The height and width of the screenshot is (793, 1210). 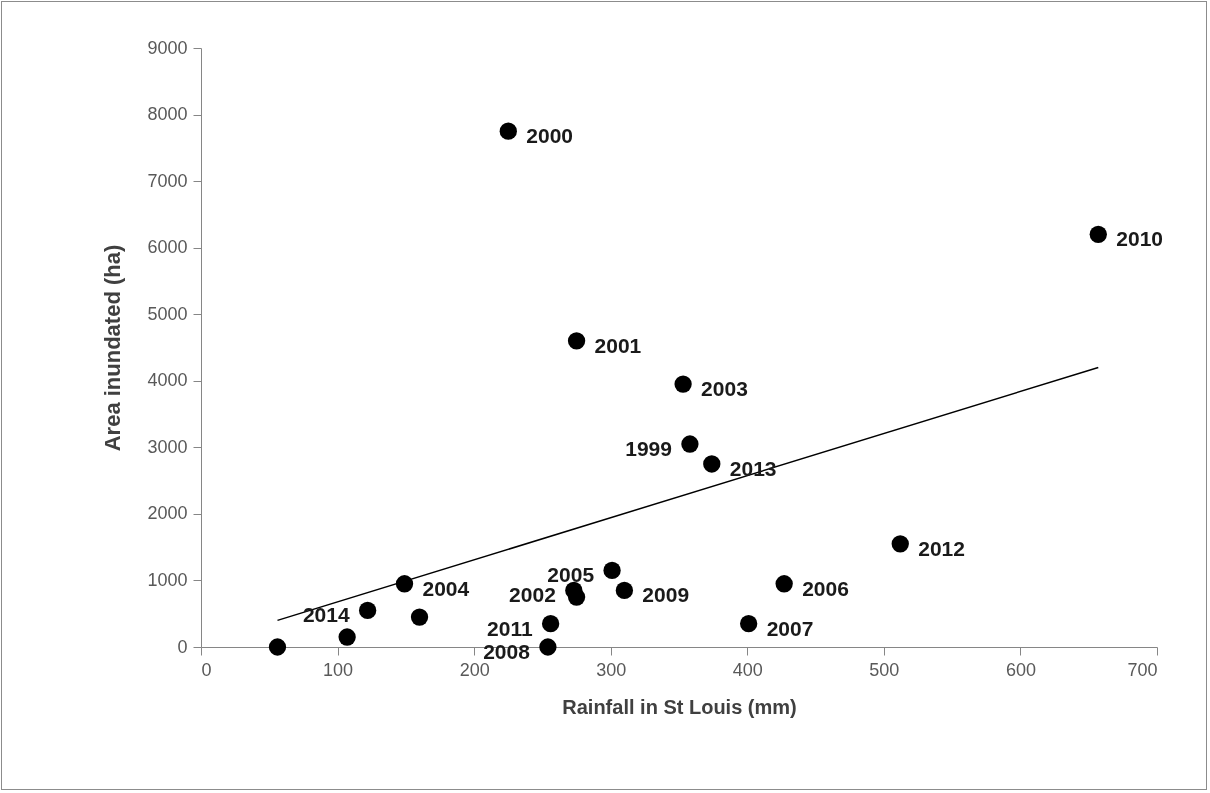 I want to click on annotation: 2000, so click(x=549, y=136).